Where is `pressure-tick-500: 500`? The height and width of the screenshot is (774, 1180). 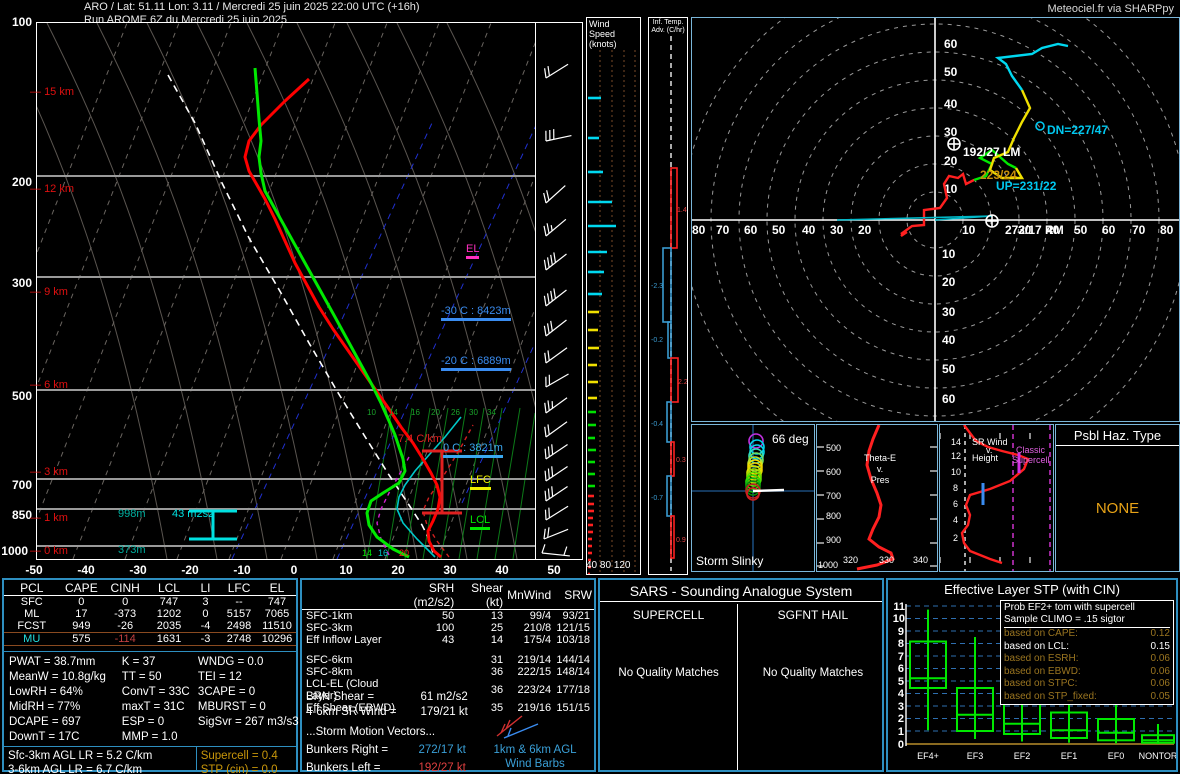 pressure-tick-500: 500 is located at coordinates (21, 396).